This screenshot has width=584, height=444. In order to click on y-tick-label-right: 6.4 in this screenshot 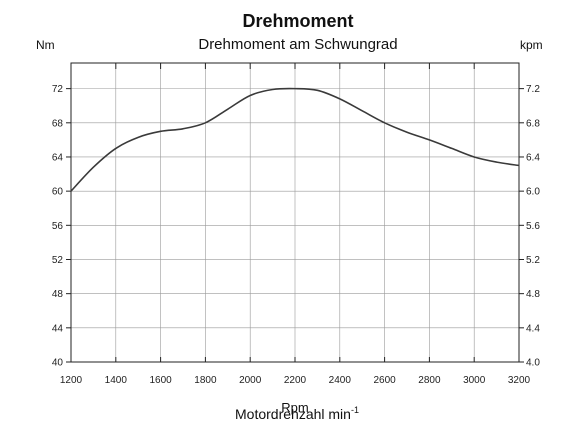, I will do `click(533, 157)`.